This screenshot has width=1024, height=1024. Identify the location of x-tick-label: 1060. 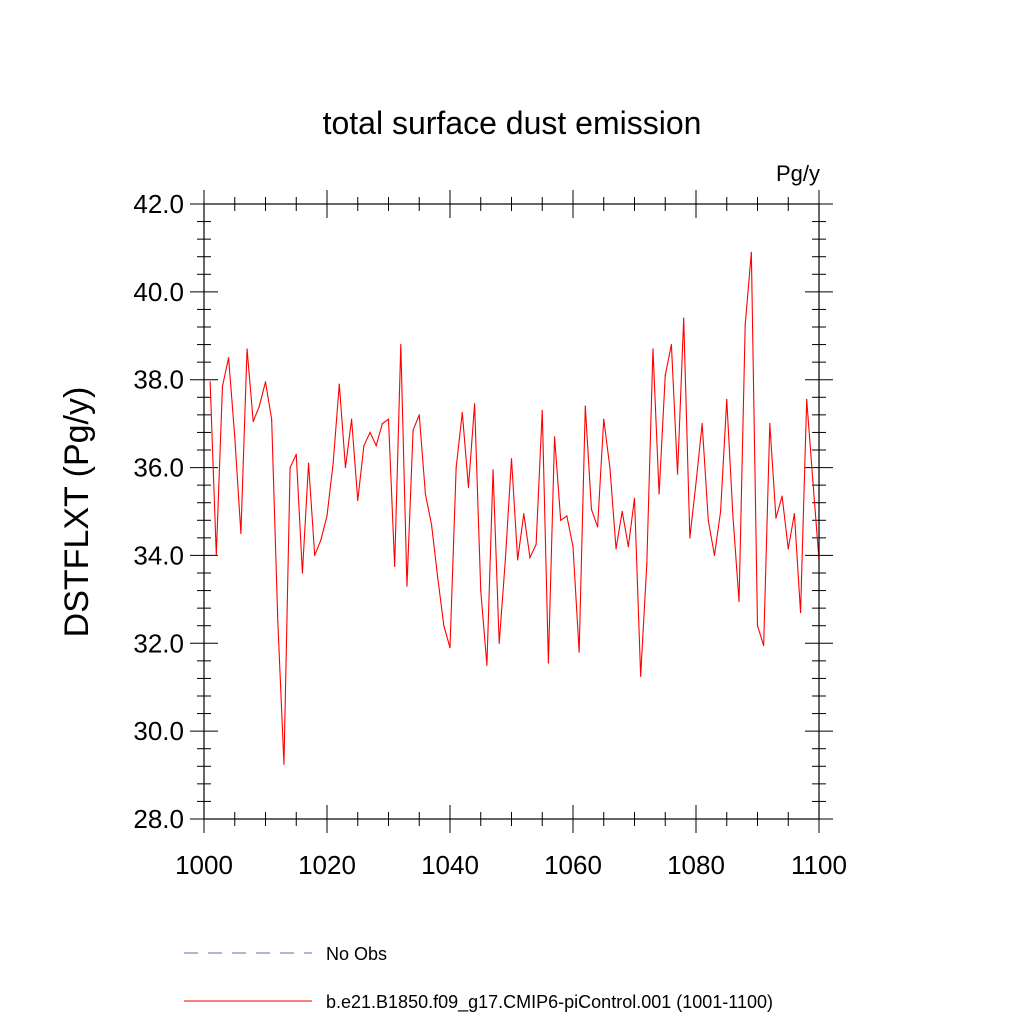
(573, 865).